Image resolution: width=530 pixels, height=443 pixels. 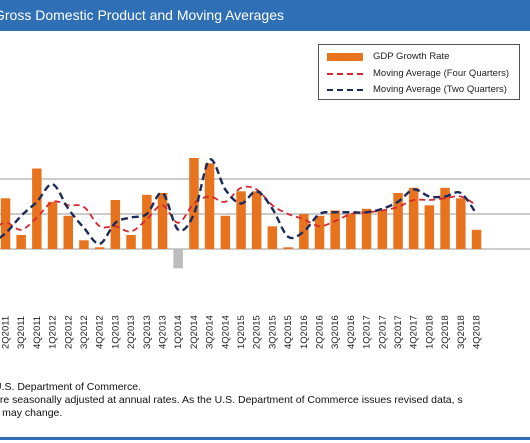 What do you see at coordinates (345, 74) in the screenshot?
I see `legend-swatch-four-quarters` at bounding box center [345, 74].